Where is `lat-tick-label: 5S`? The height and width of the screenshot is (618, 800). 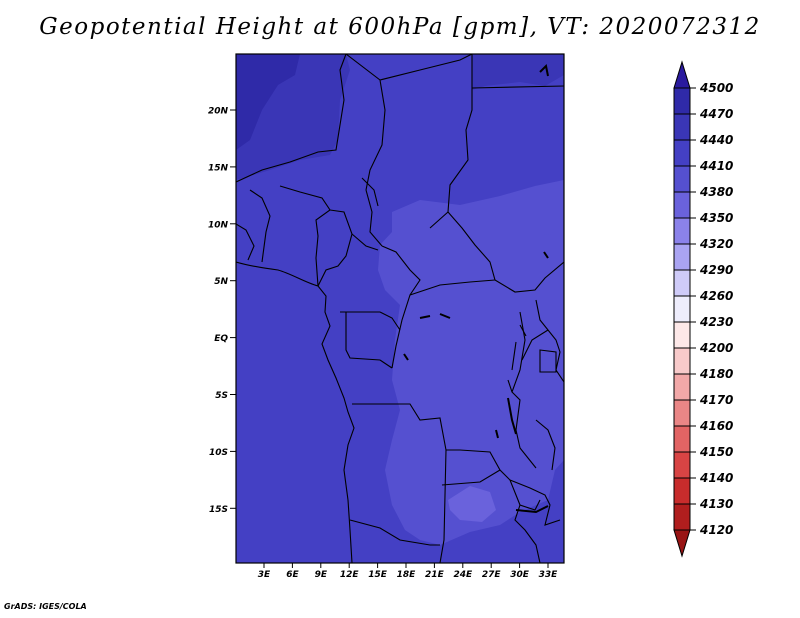 lat-tick-label: 5S is located at coordinates (221, 396).